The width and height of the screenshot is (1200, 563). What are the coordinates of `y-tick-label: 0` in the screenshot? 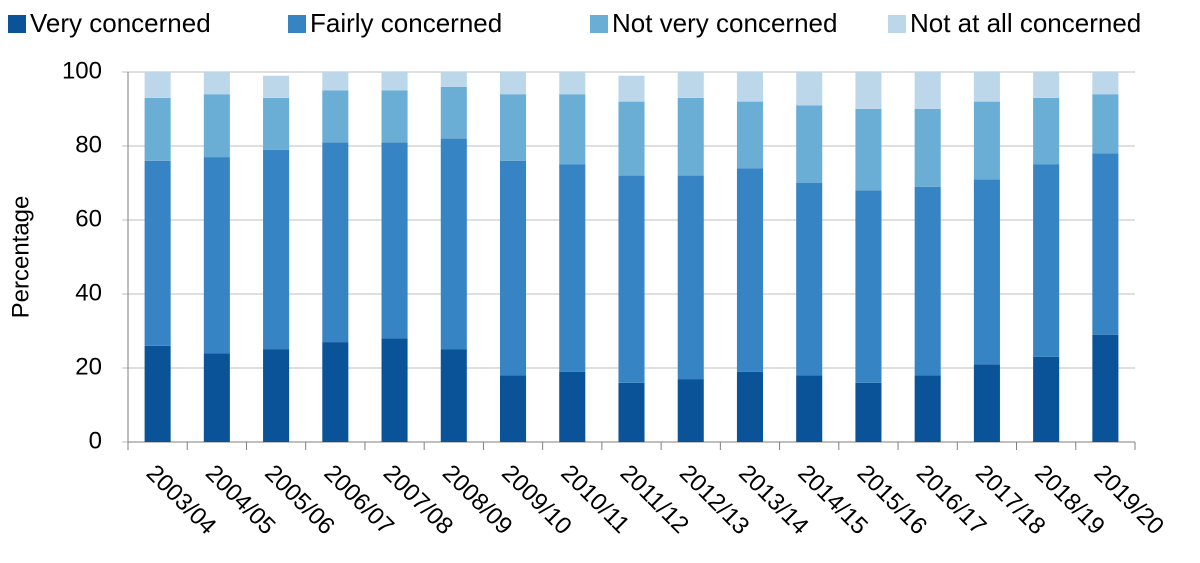 It's located at (95, 440).